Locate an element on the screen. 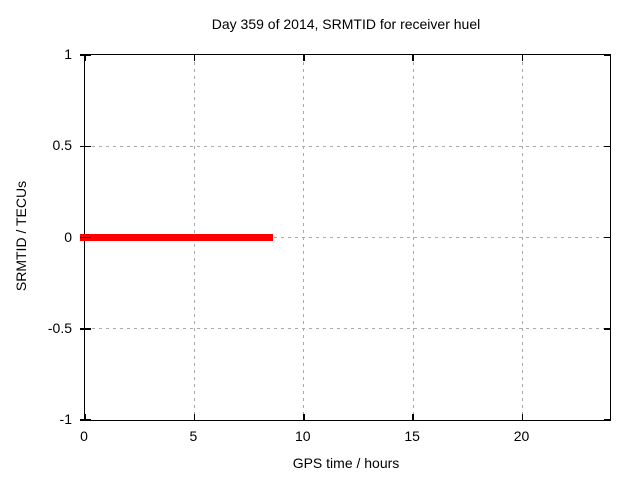 The image size is (640, 480). y-tick-label: -0.5 is located at coordinates (59, 327).